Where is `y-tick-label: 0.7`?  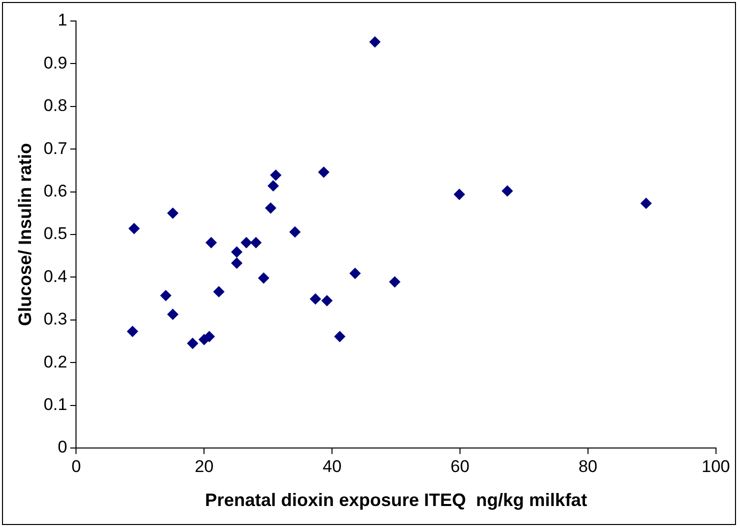
y-tick-label: 0.7 is located at coordinates (56, 148).